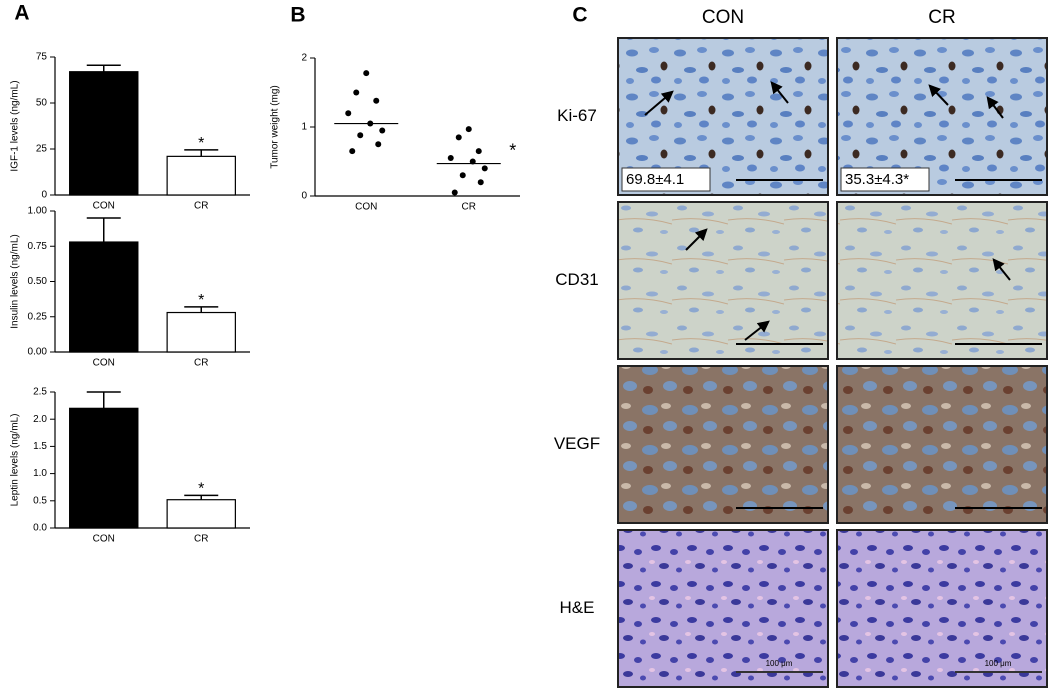 The height and width of the screenshot is (691, 1050). Describe the element at coordinates (42, 103) in the screenshot. I see `y-tick-label: 50` at that location.